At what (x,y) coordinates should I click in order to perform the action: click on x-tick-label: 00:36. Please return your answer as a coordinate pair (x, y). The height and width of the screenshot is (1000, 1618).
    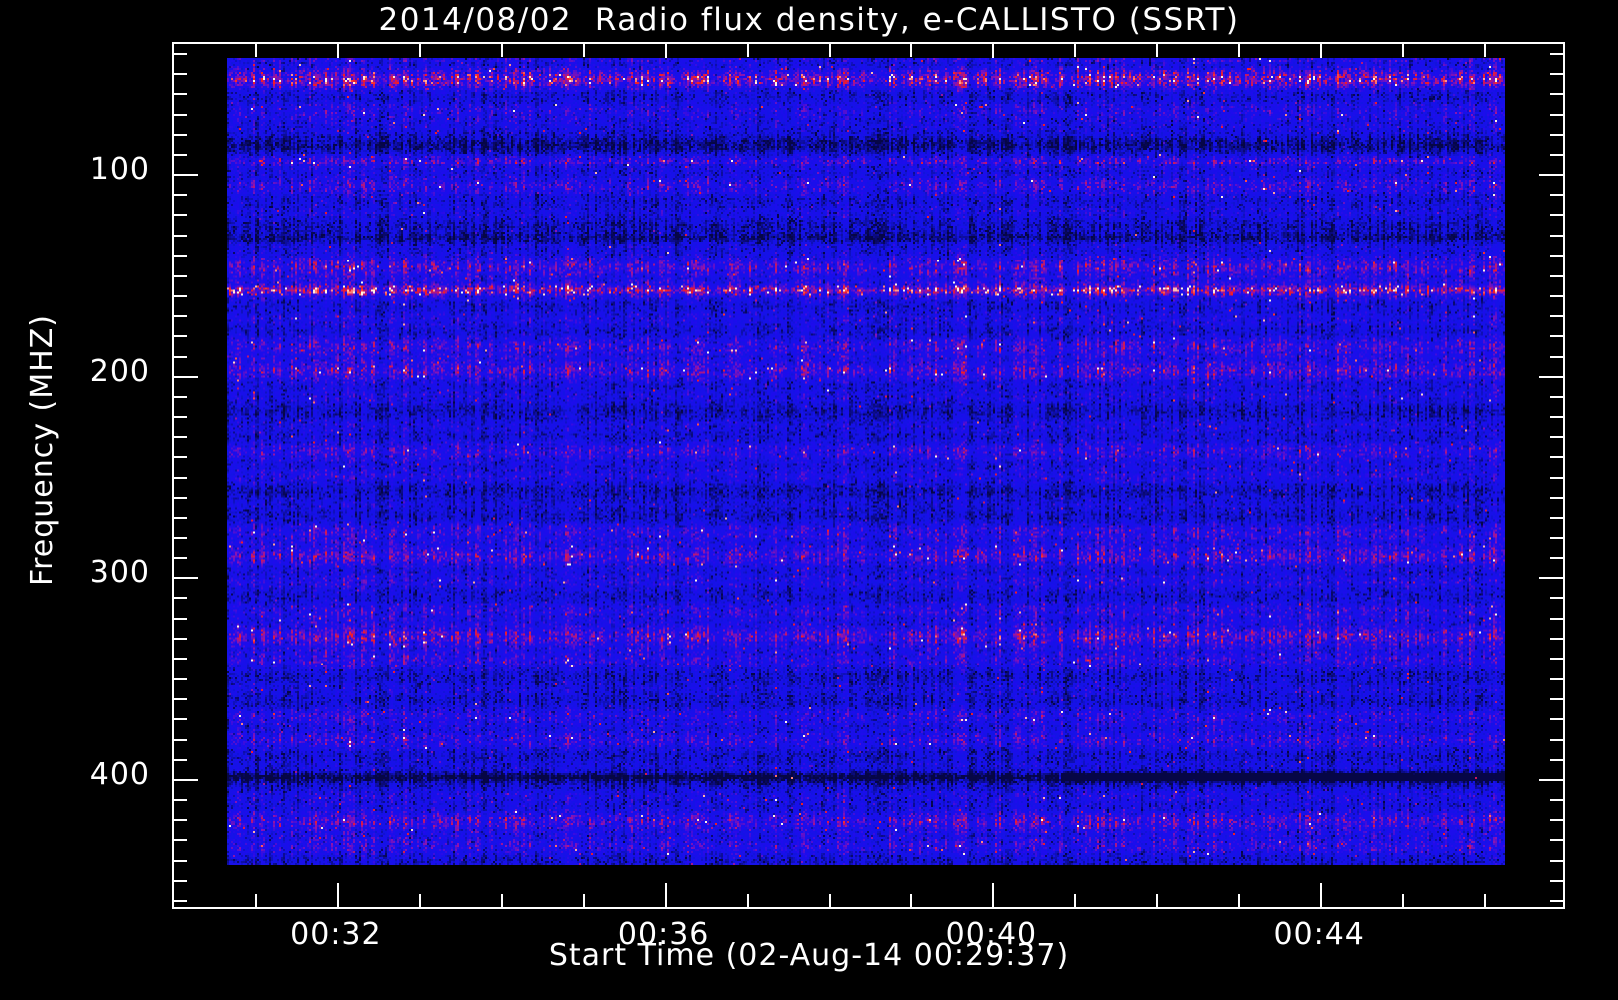
    Looking at the image, I should click on (663, 934).